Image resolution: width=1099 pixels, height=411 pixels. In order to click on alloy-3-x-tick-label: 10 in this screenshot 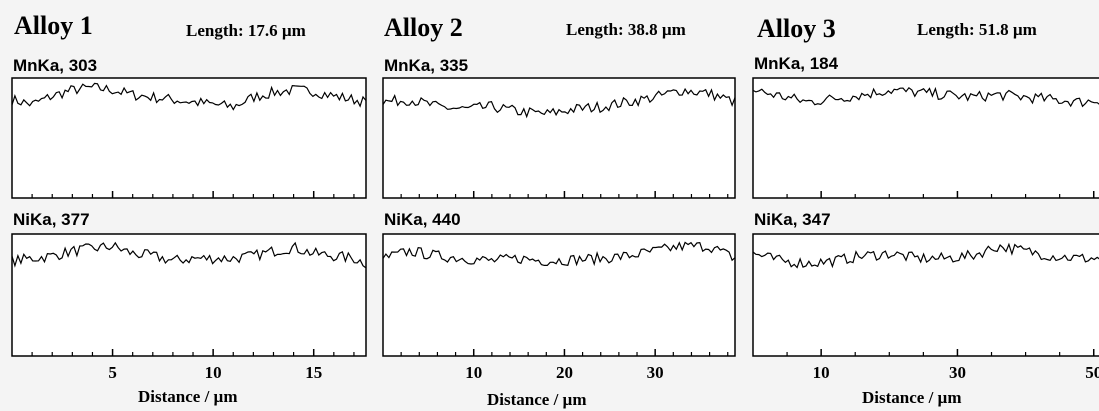, I will do `click(821, 372)`.